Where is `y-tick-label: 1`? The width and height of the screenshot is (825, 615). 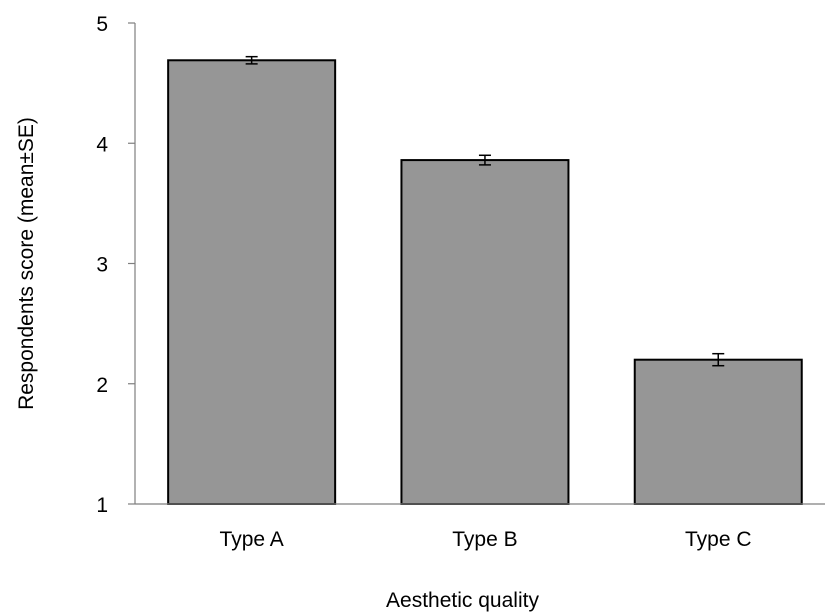 y-tick-label: 1 is located at coordinates (102, 505).